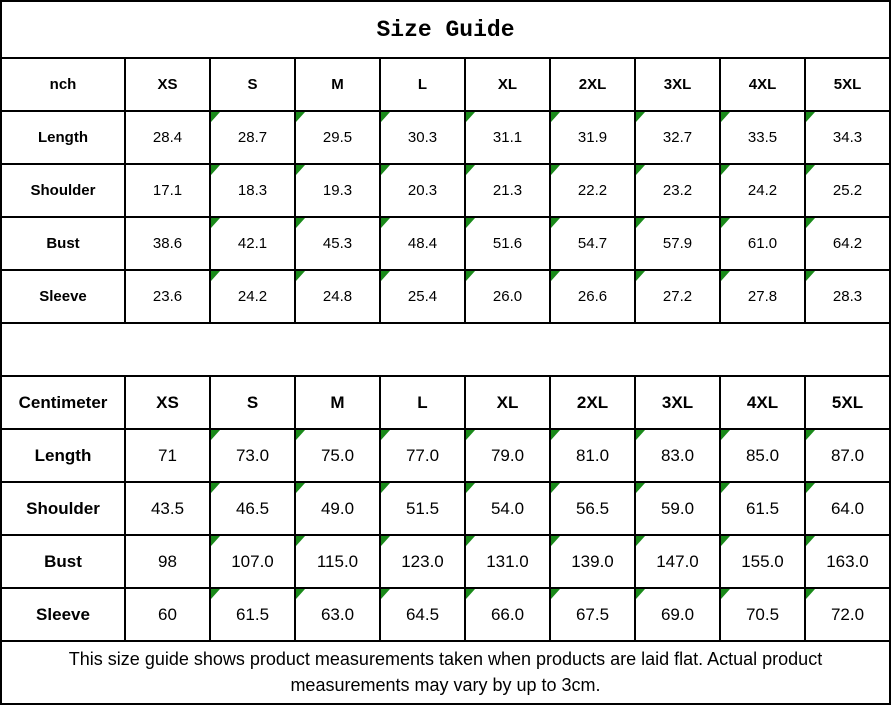 The width and height of the screenshot is (891, 705). Describe the element at coordinates (592, 296) in the screenshot. I see `measurement-value: 26.6` at that location.